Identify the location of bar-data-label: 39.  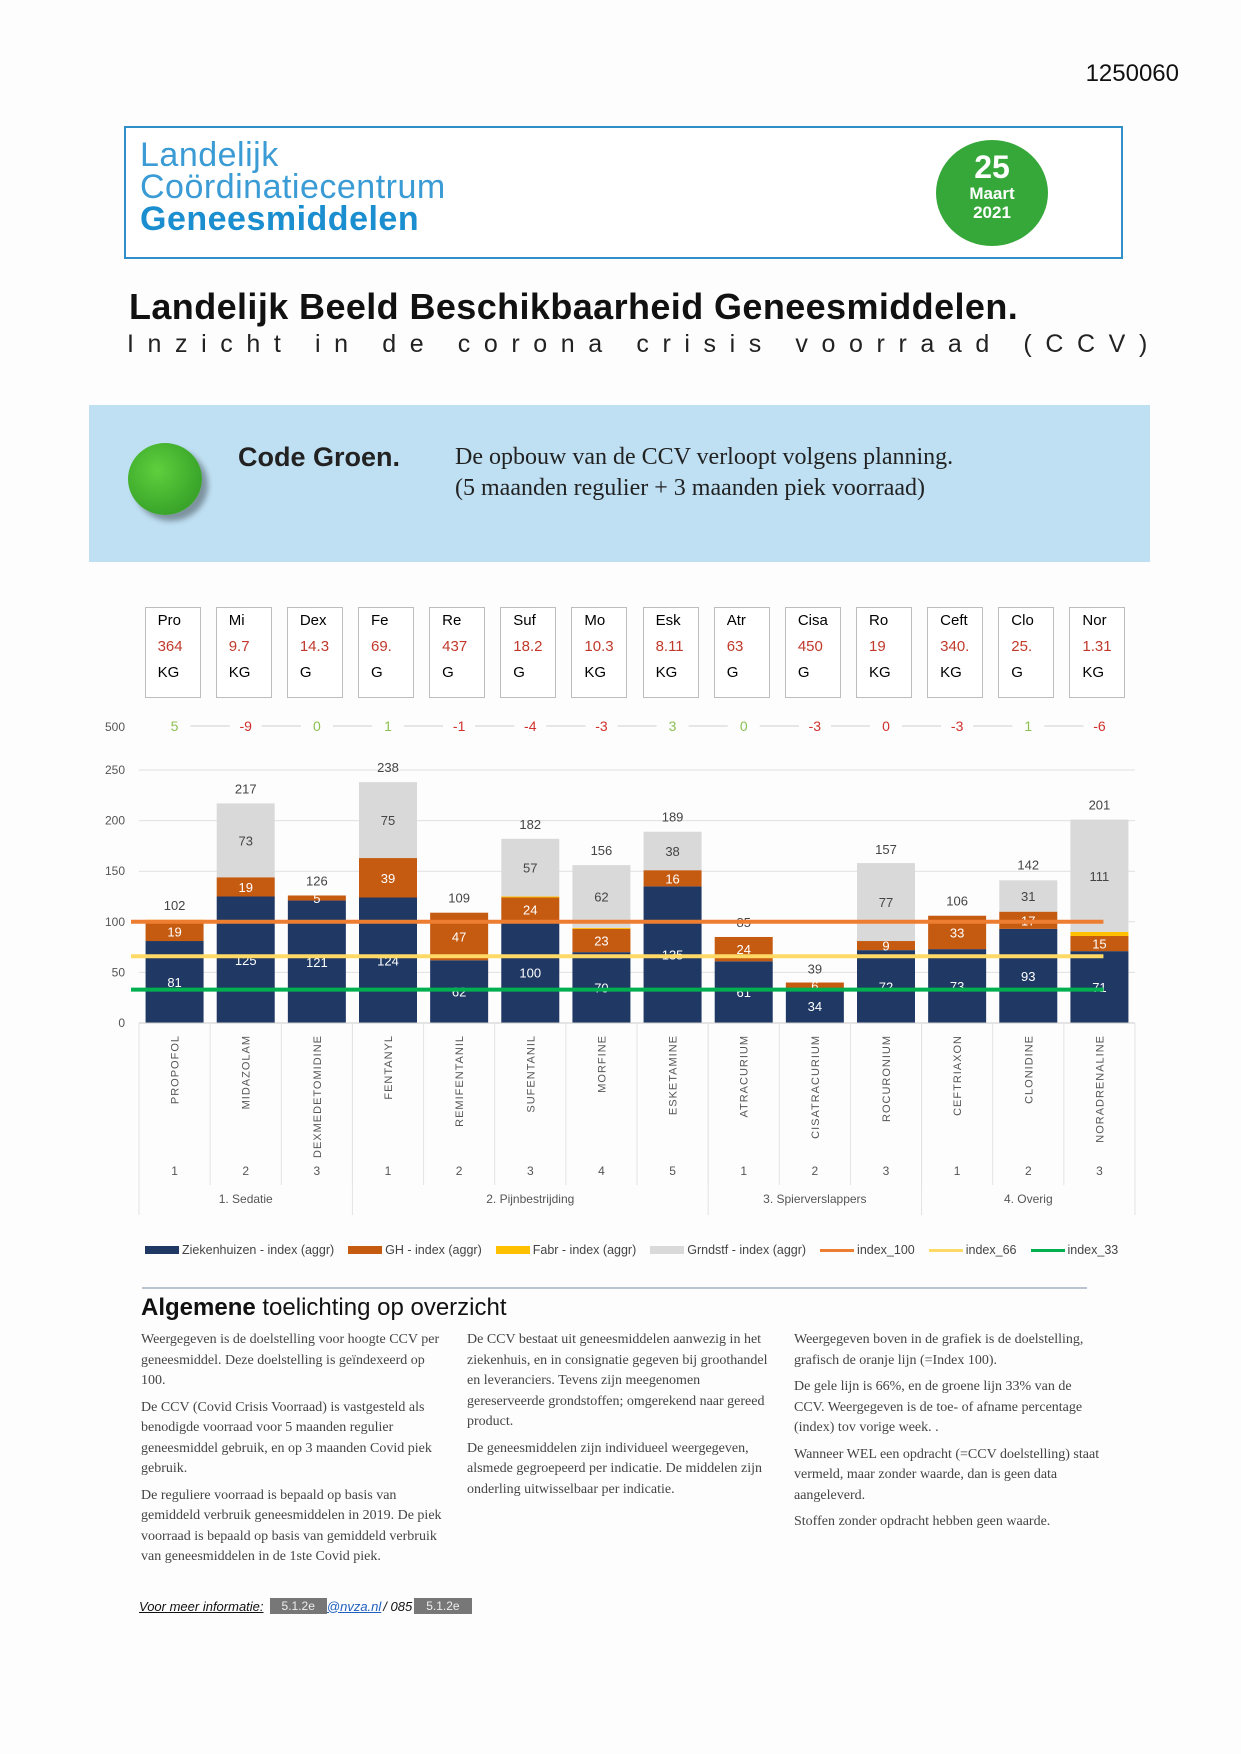
(388, 878).